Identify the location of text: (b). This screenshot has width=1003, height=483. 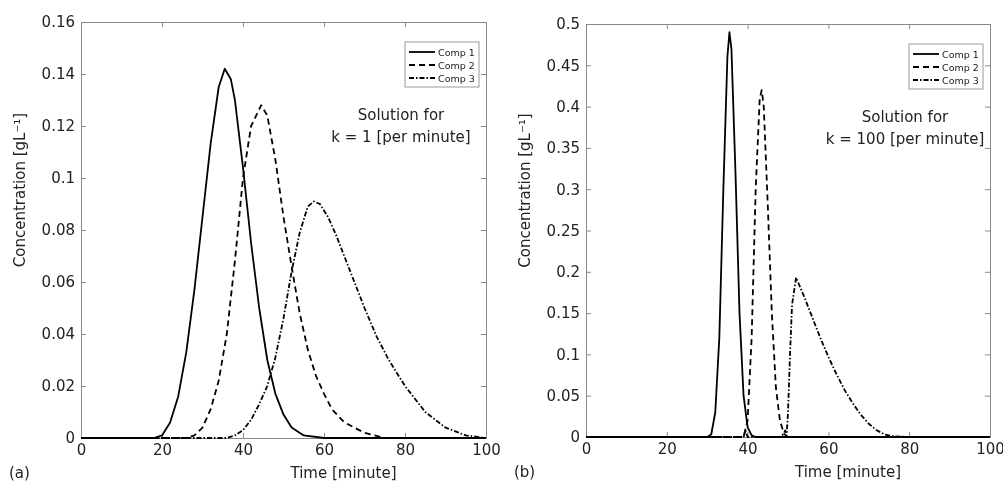
(525, 472).